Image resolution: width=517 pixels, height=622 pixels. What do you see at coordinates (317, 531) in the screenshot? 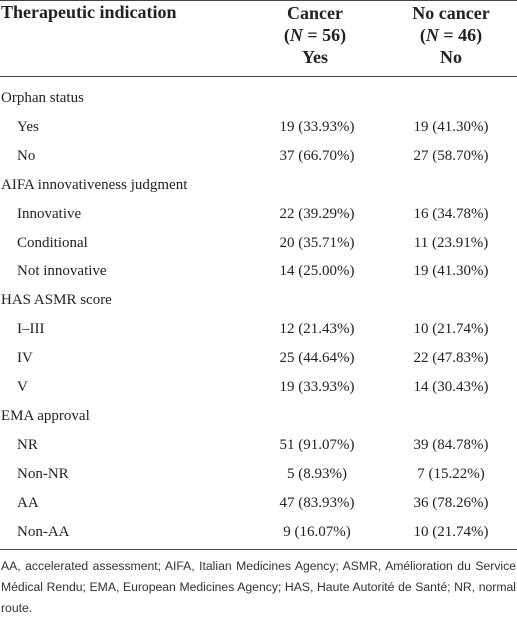
I see `cancer-value: 9 (16.07%)` at bounding box center [317, 531].